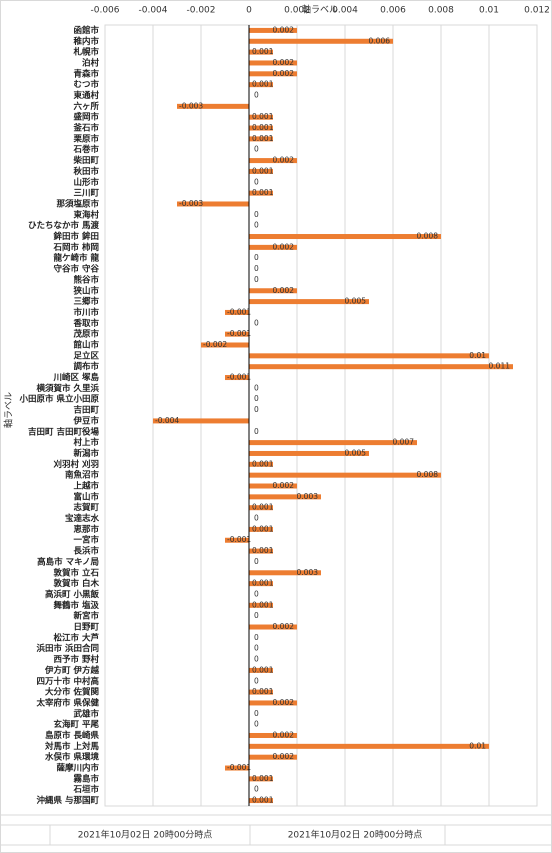  I want to click on value-label: -0.004, so click(167, 420).